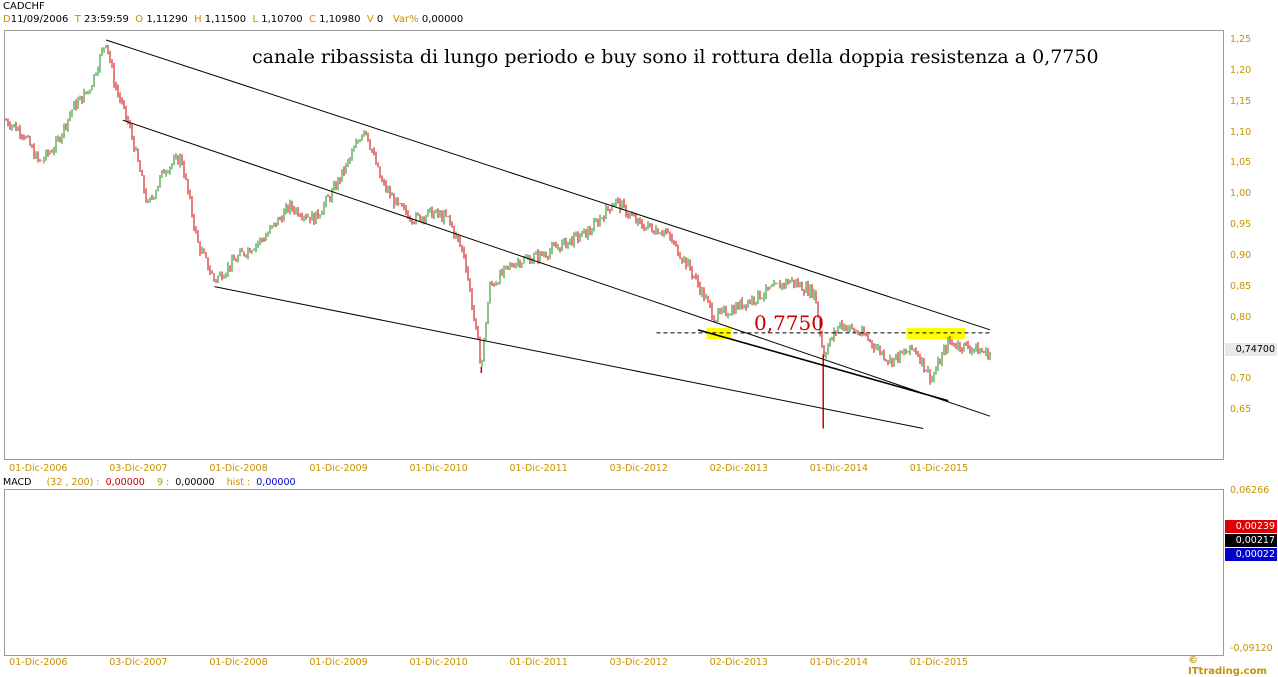  I want to click on macd-params: (32 , 200) :, so click(73, 482).